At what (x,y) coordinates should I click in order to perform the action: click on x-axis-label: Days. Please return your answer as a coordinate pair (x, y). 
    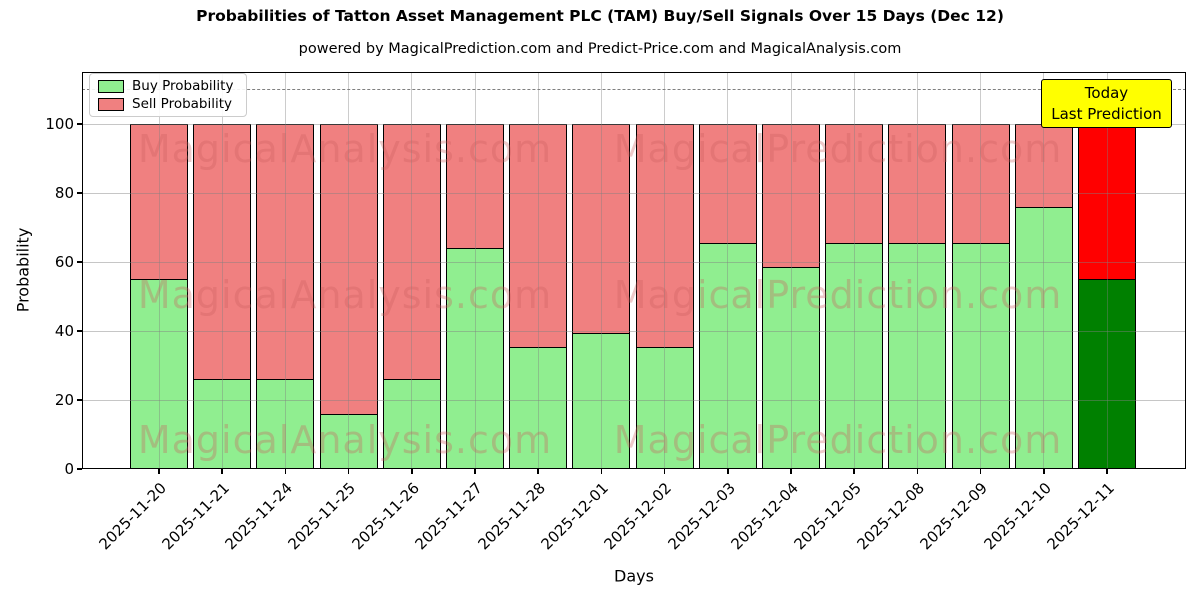
    Looking at the image, I should click on (634, 576).